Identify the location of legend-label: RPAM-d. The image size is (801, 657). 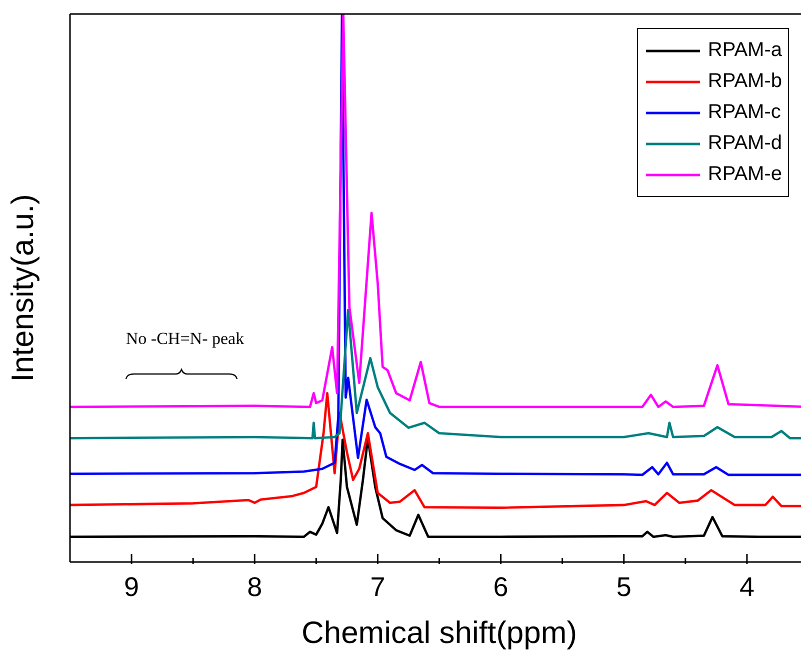
(745, 143).